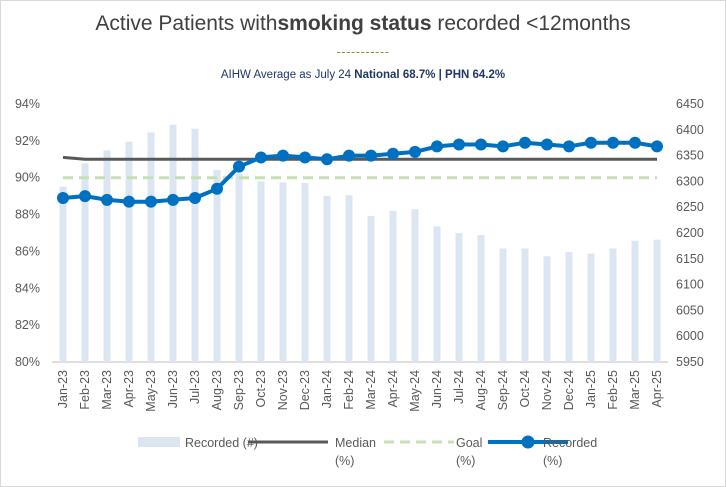 The width and height of the screenshot is (726, 487). I want to click on x-tick-label: Apr-24, so click(393, 389).